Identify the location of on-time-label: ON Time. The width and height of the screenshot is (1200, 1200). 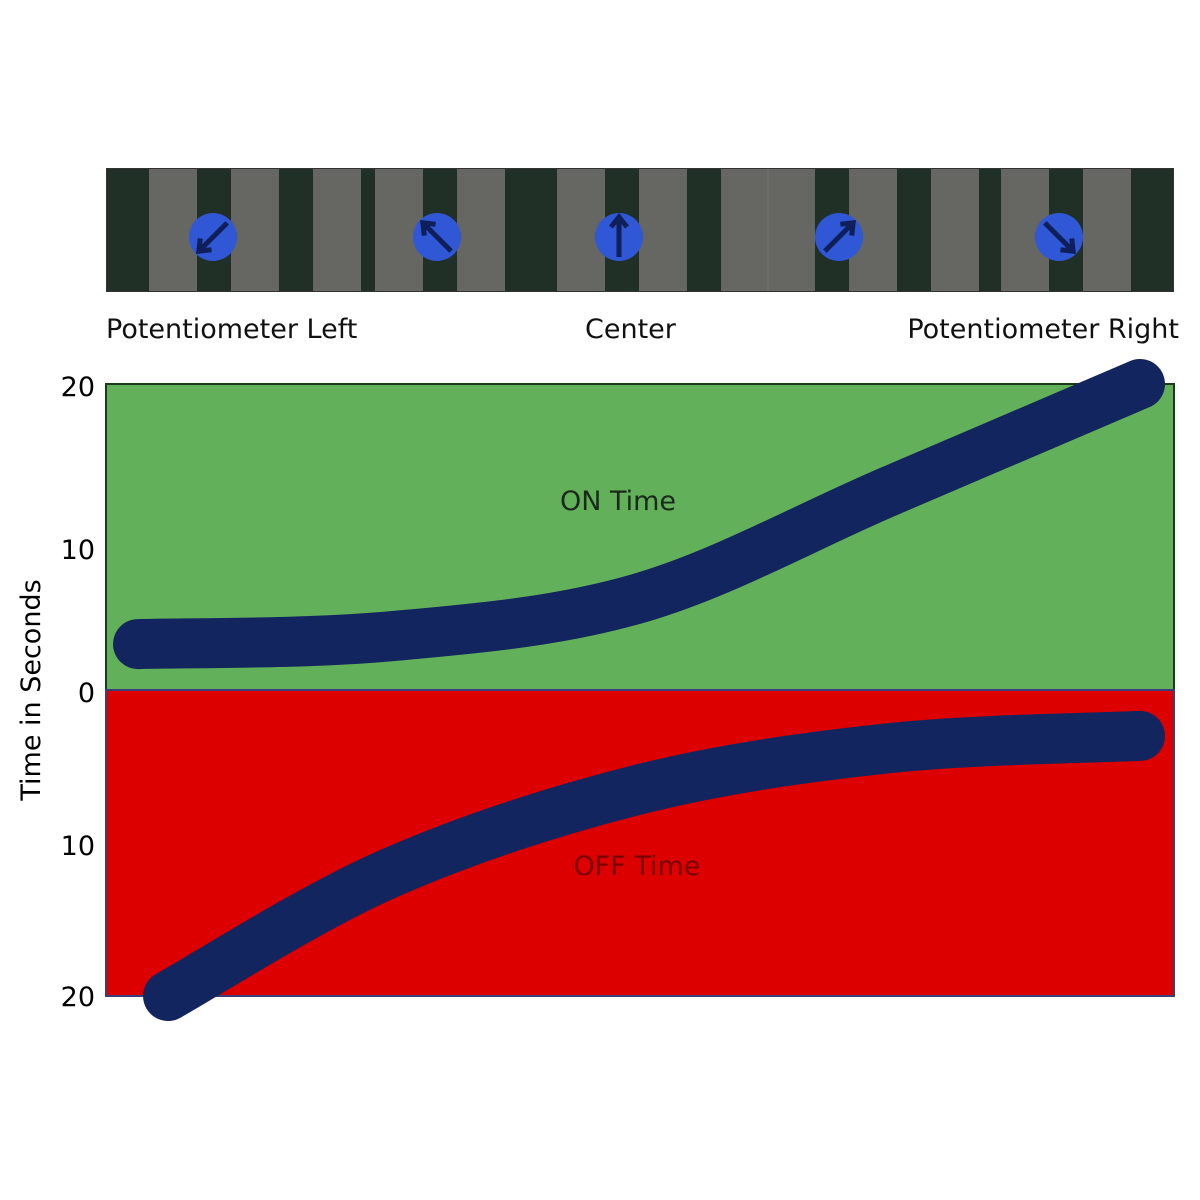
(618, 501).